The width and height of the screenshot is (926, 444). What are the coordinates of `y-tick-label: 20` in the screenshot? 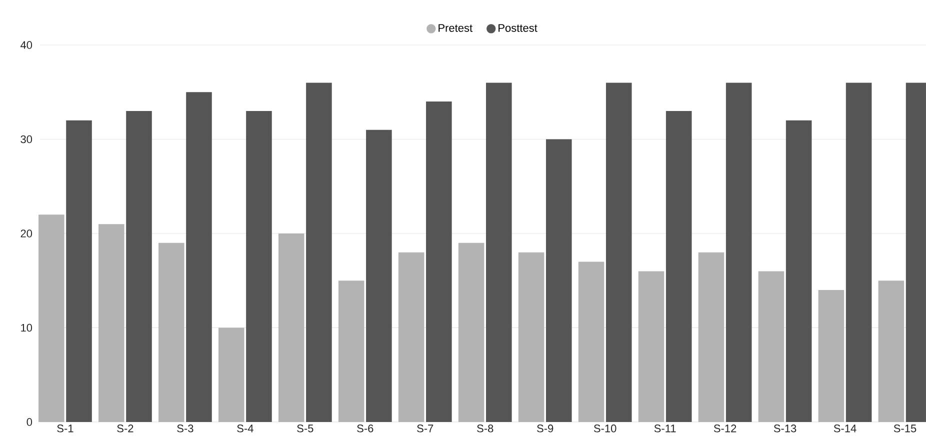 It's located at (26, 234).